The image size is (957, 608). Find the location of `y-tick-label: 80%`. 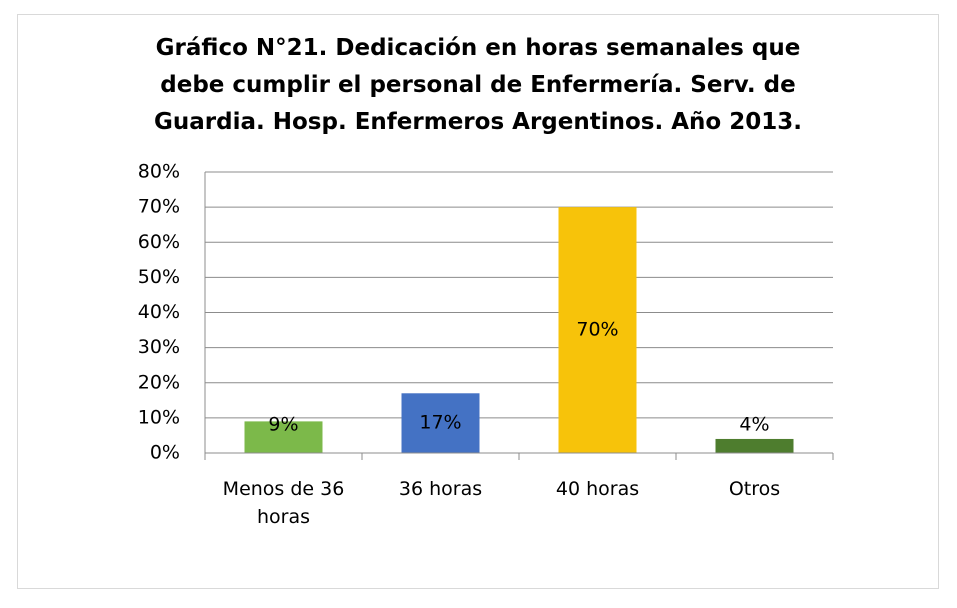

y-tick-label: 80% is located at coordinates (159, 172).